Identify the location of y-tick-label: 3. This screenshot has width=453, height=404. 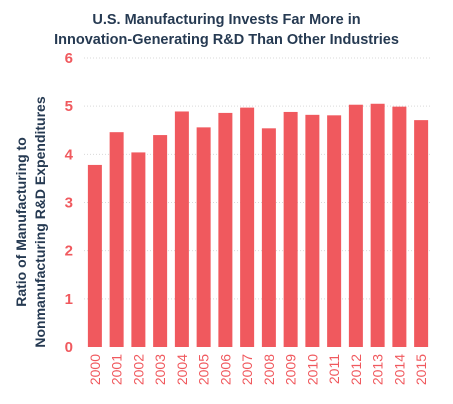
(69, 203).